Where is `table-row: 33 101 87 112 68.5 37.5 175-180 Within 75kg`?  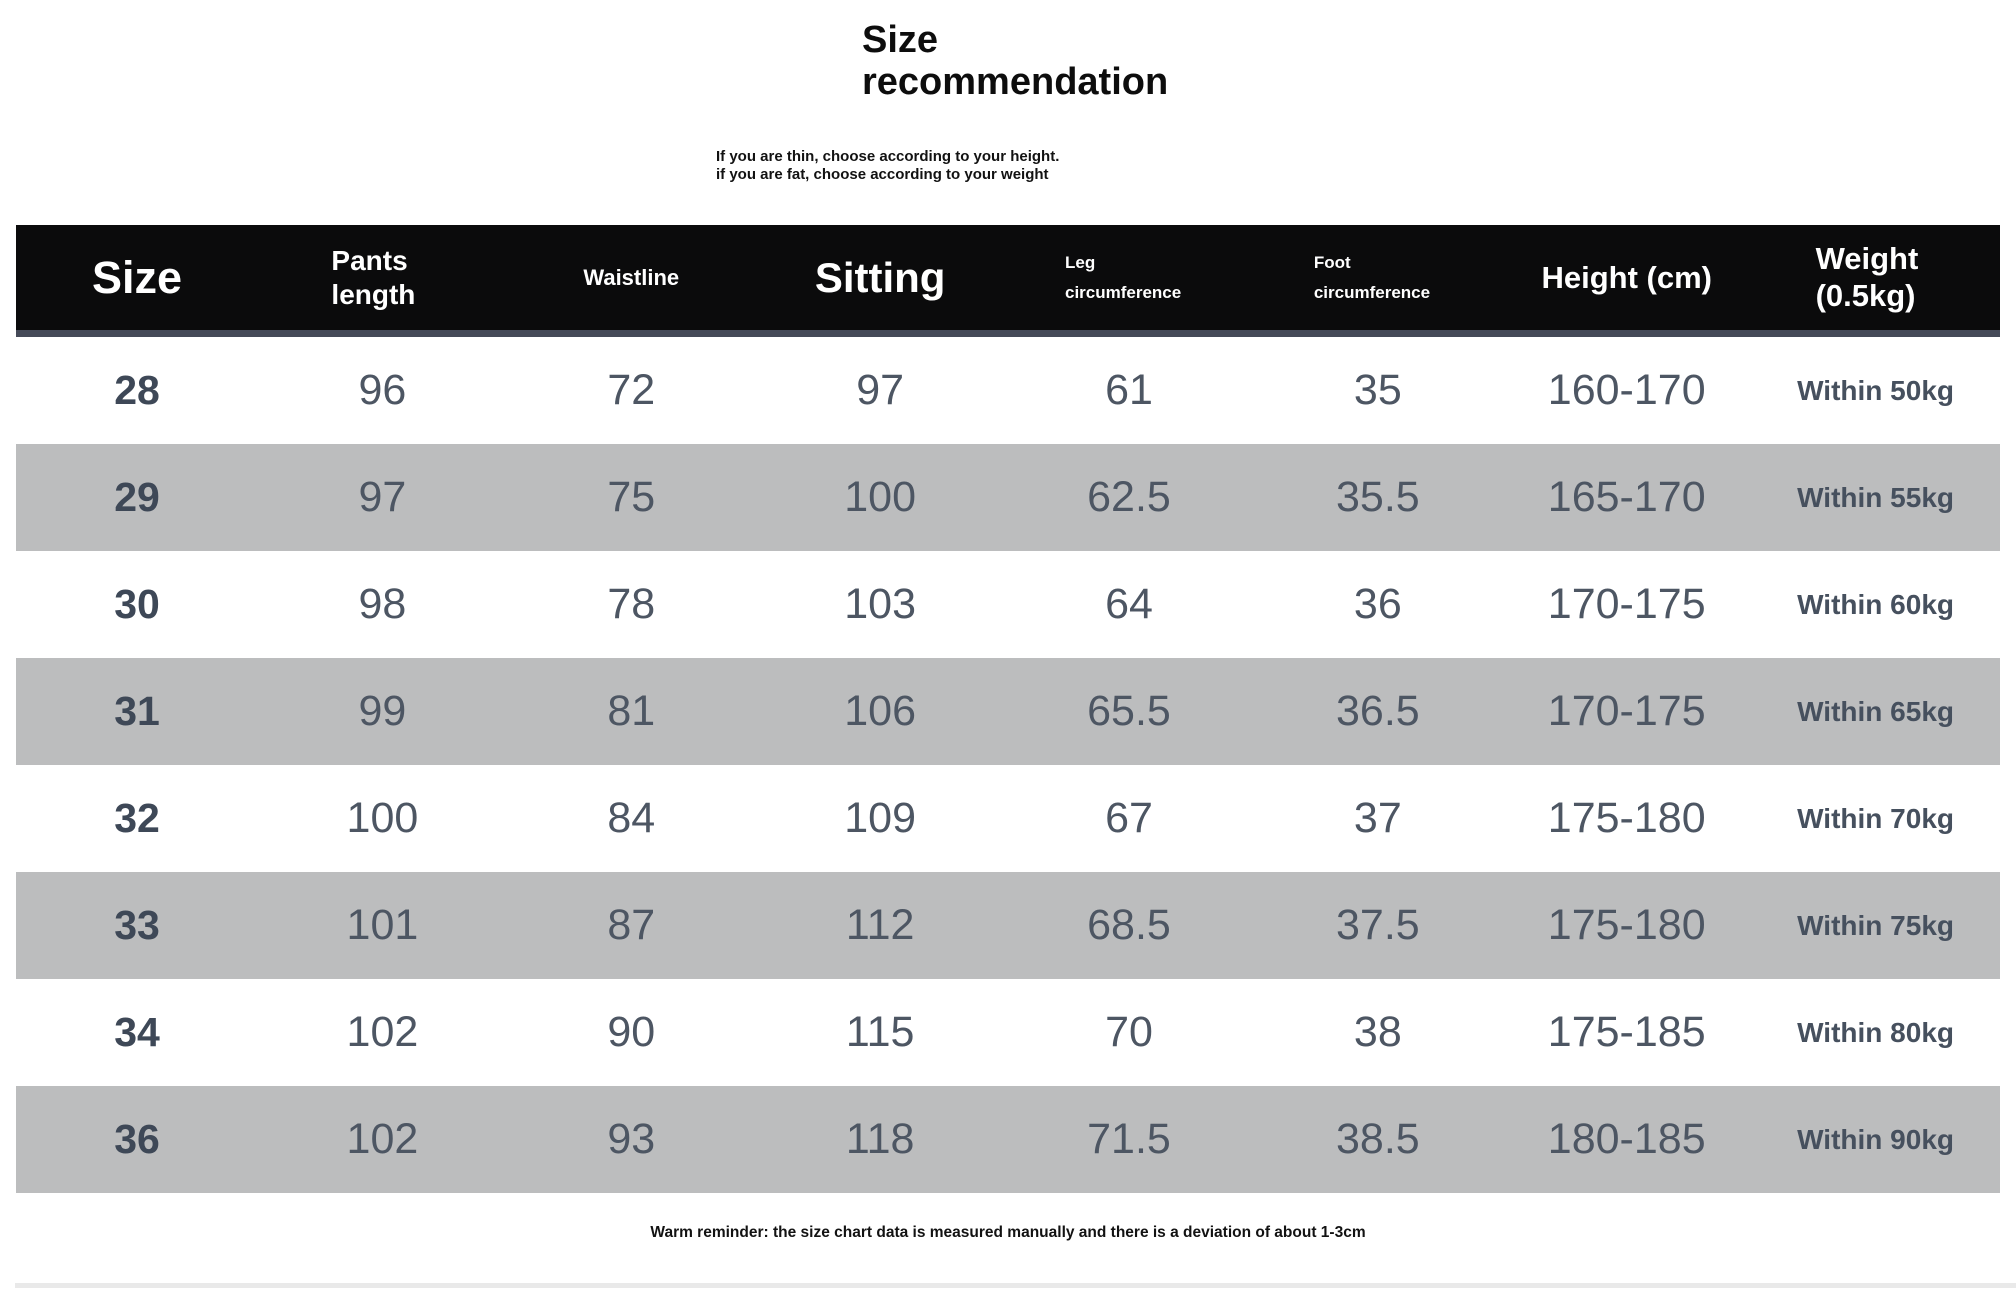
table-row: 33 101 87 112 68.5 37.5 175-180 Within 75kg is located at coordinates (1008, 925).